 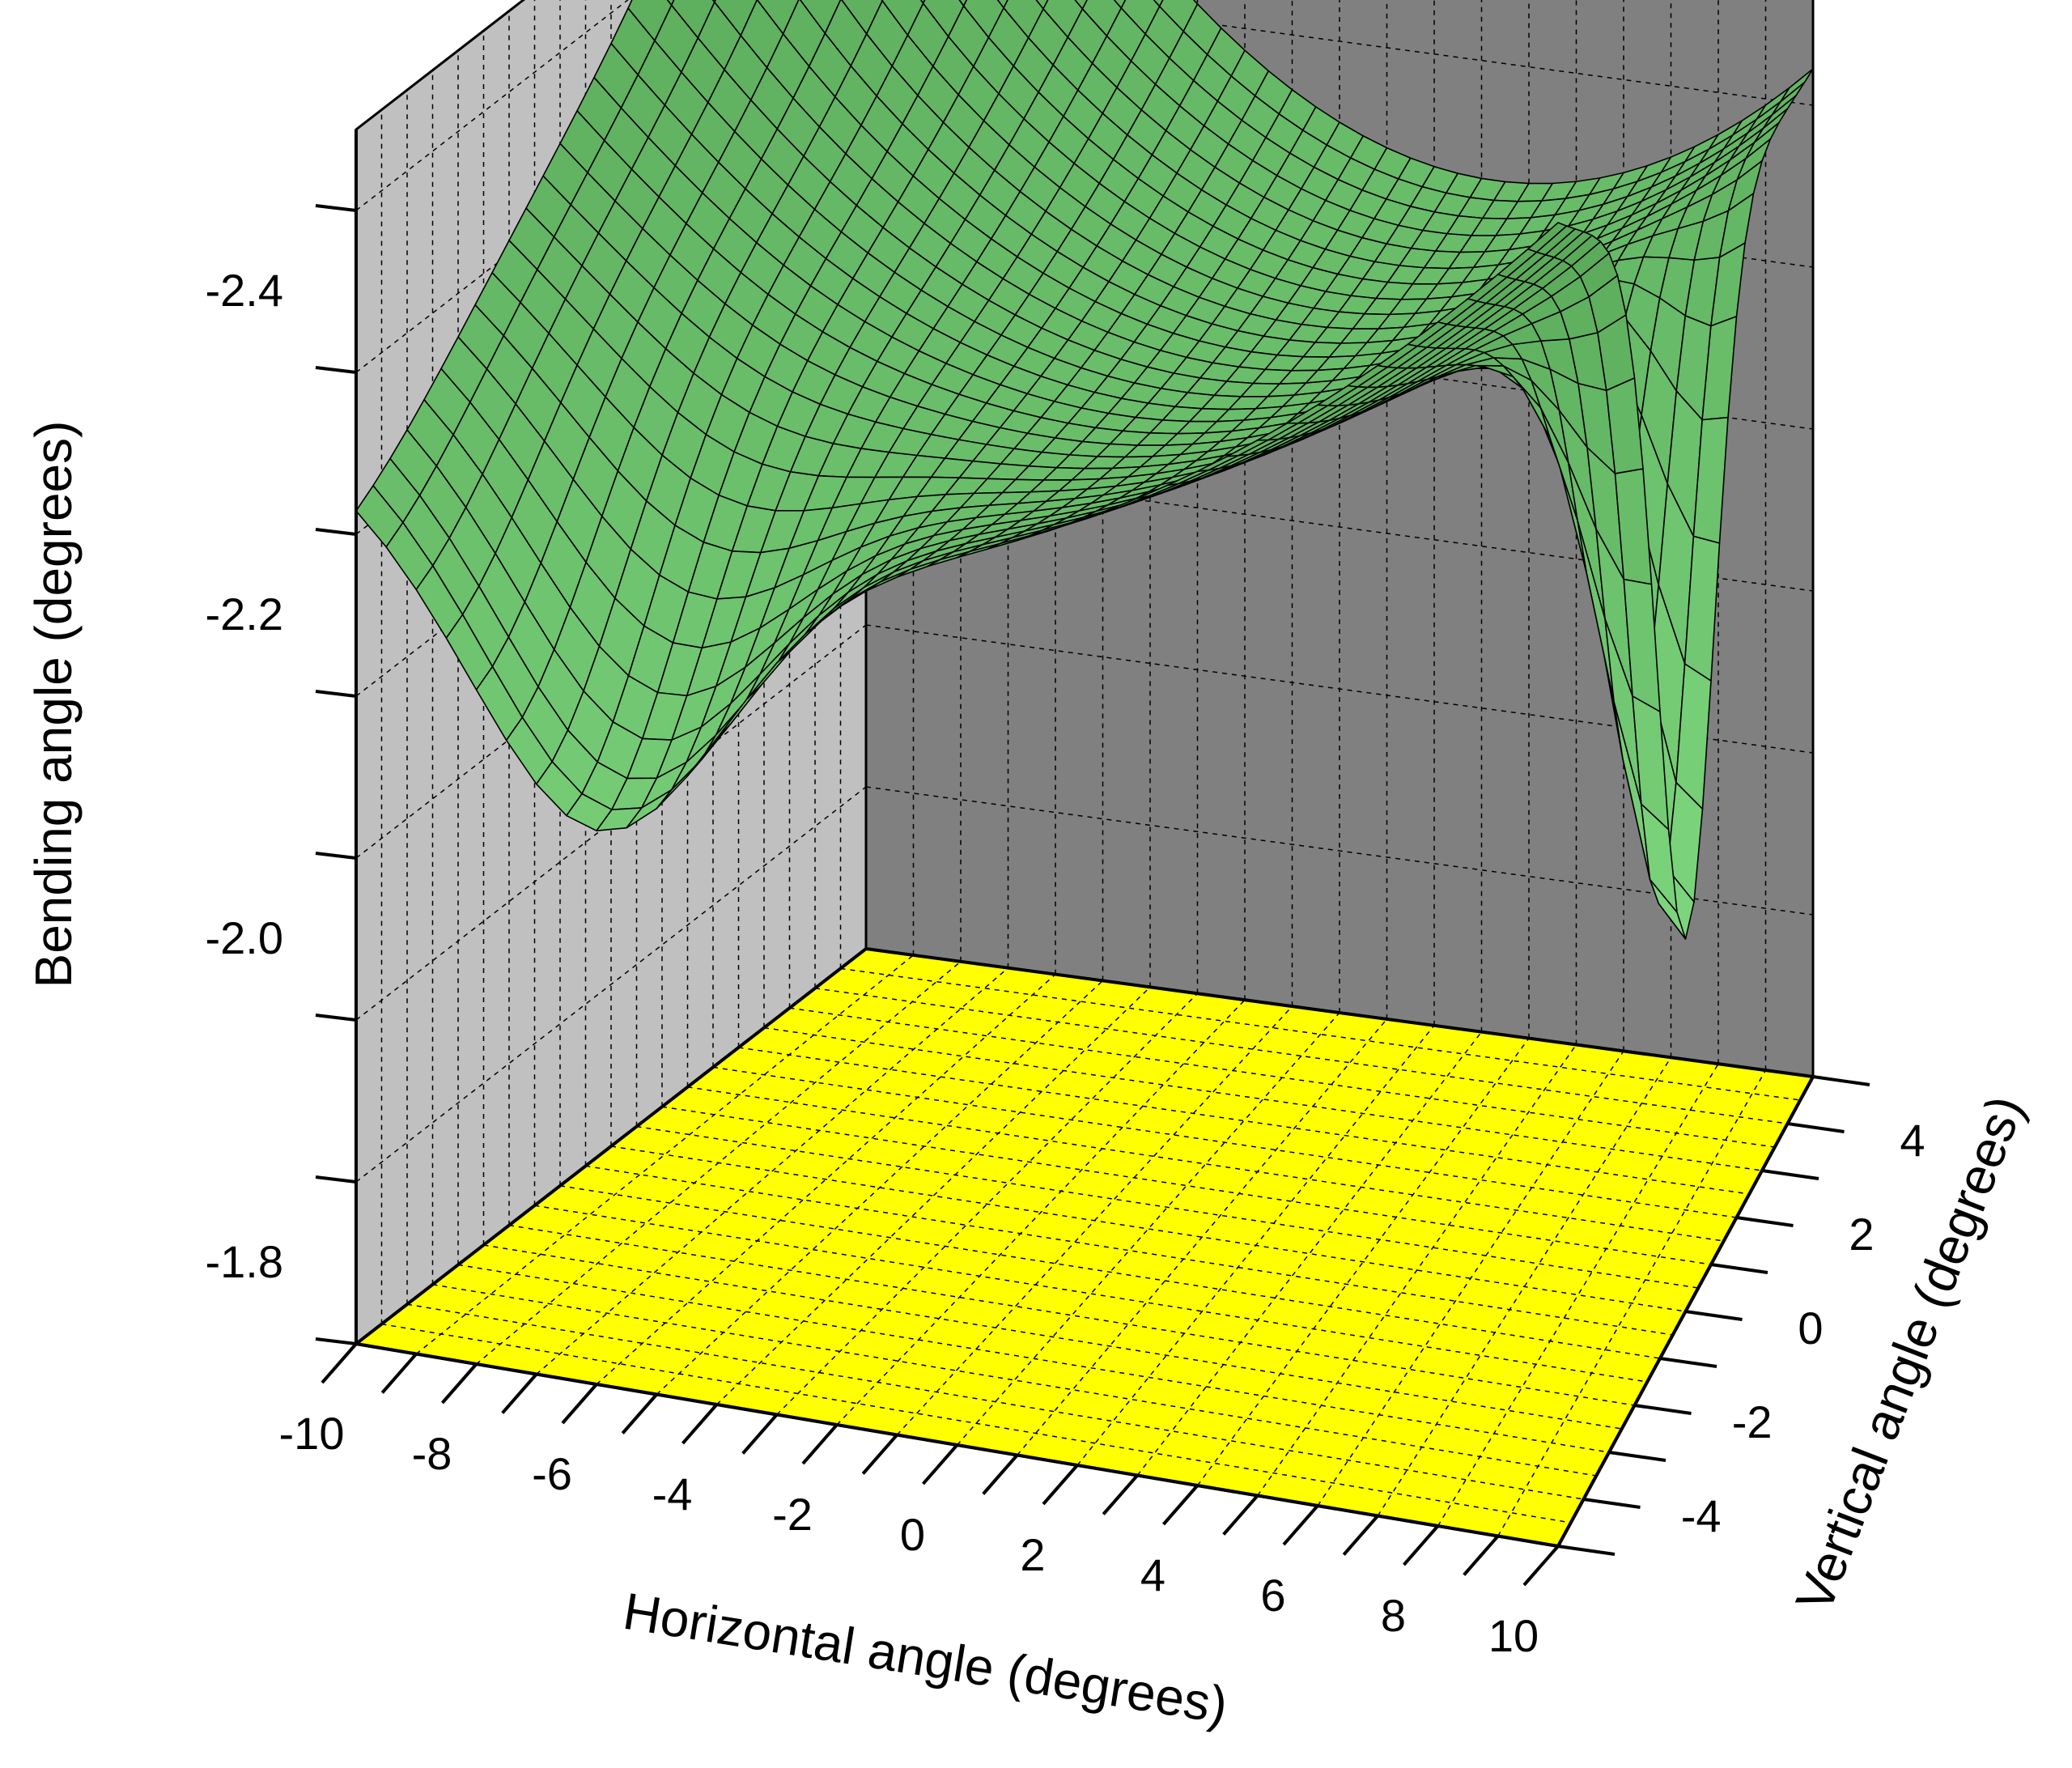 I want to click on z-tick-label: -2.0, so click(x=245, y=938).